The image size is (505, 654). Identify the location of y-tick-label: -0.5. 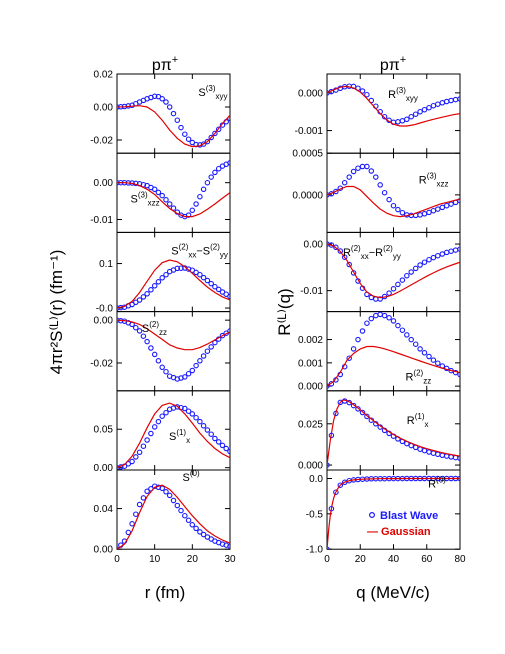
(315, 514).